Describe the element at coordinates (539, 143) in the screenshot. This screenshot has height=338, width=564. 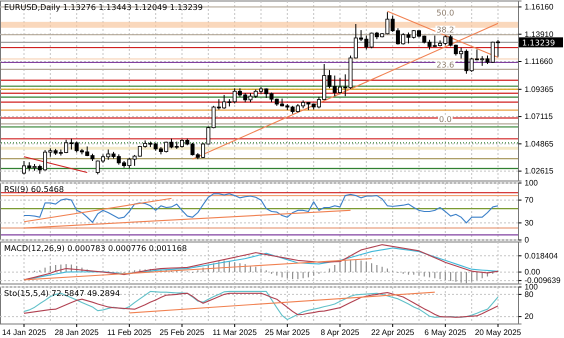
I see `y-tick-label: 1.04865` at that location.